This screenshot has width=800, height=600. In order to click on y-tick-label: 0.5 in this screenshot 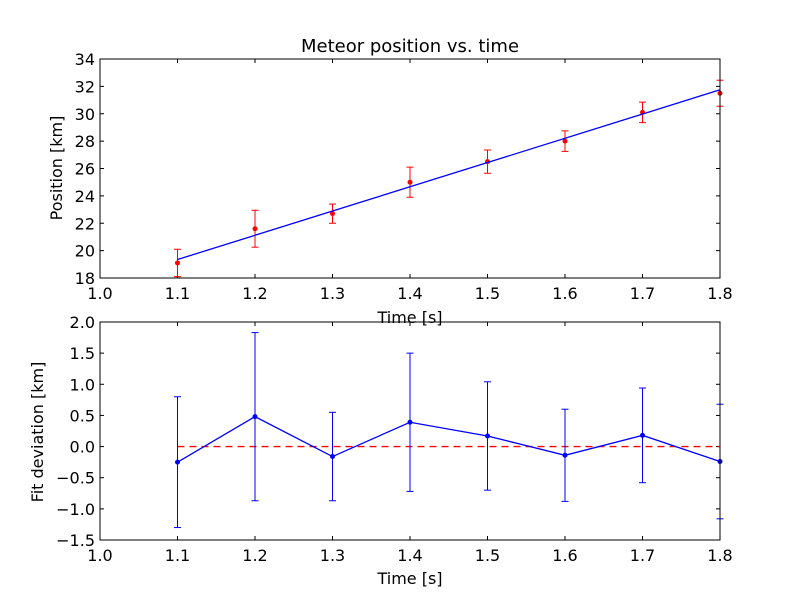, I will do `click(82, 415)`.